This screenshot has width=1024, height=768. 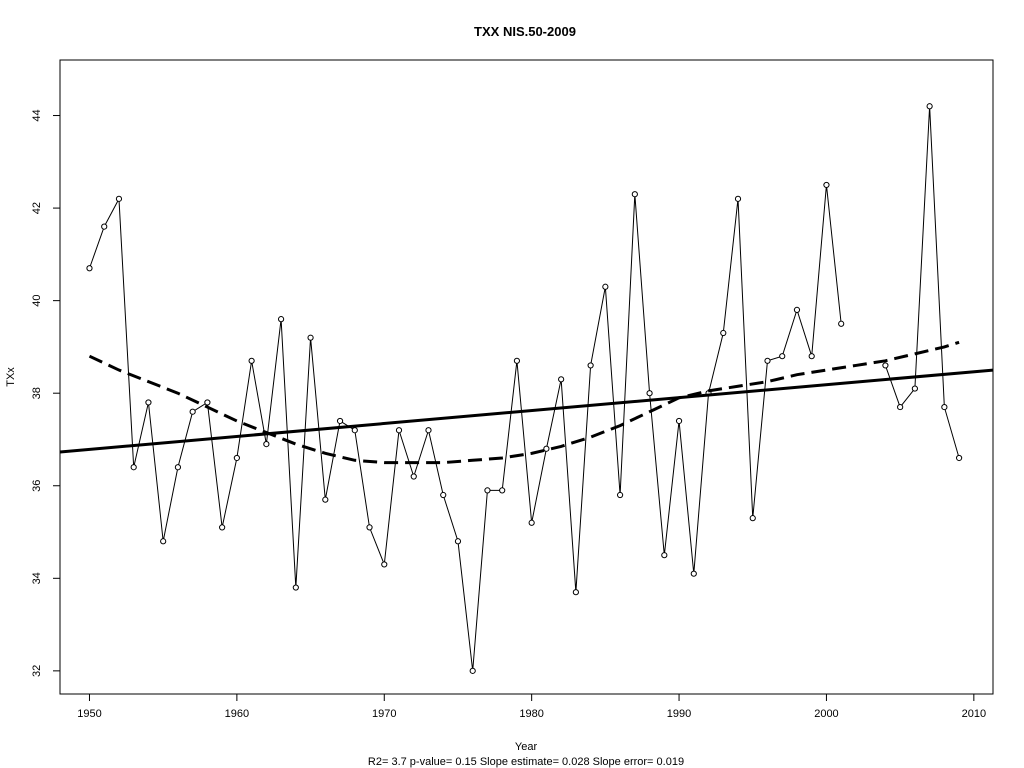 I want to click on x-tick-label: 2010, so click(x=974, y=714).